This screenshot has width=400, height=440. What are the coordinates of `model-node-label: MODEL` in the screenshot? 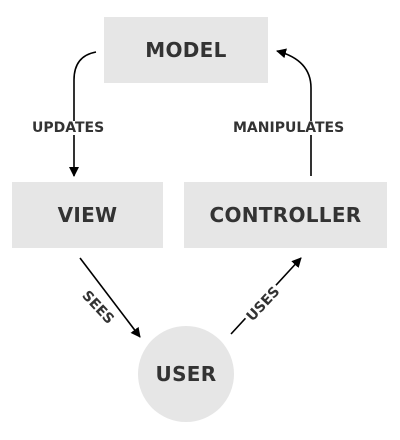 It's located at (186, 50).